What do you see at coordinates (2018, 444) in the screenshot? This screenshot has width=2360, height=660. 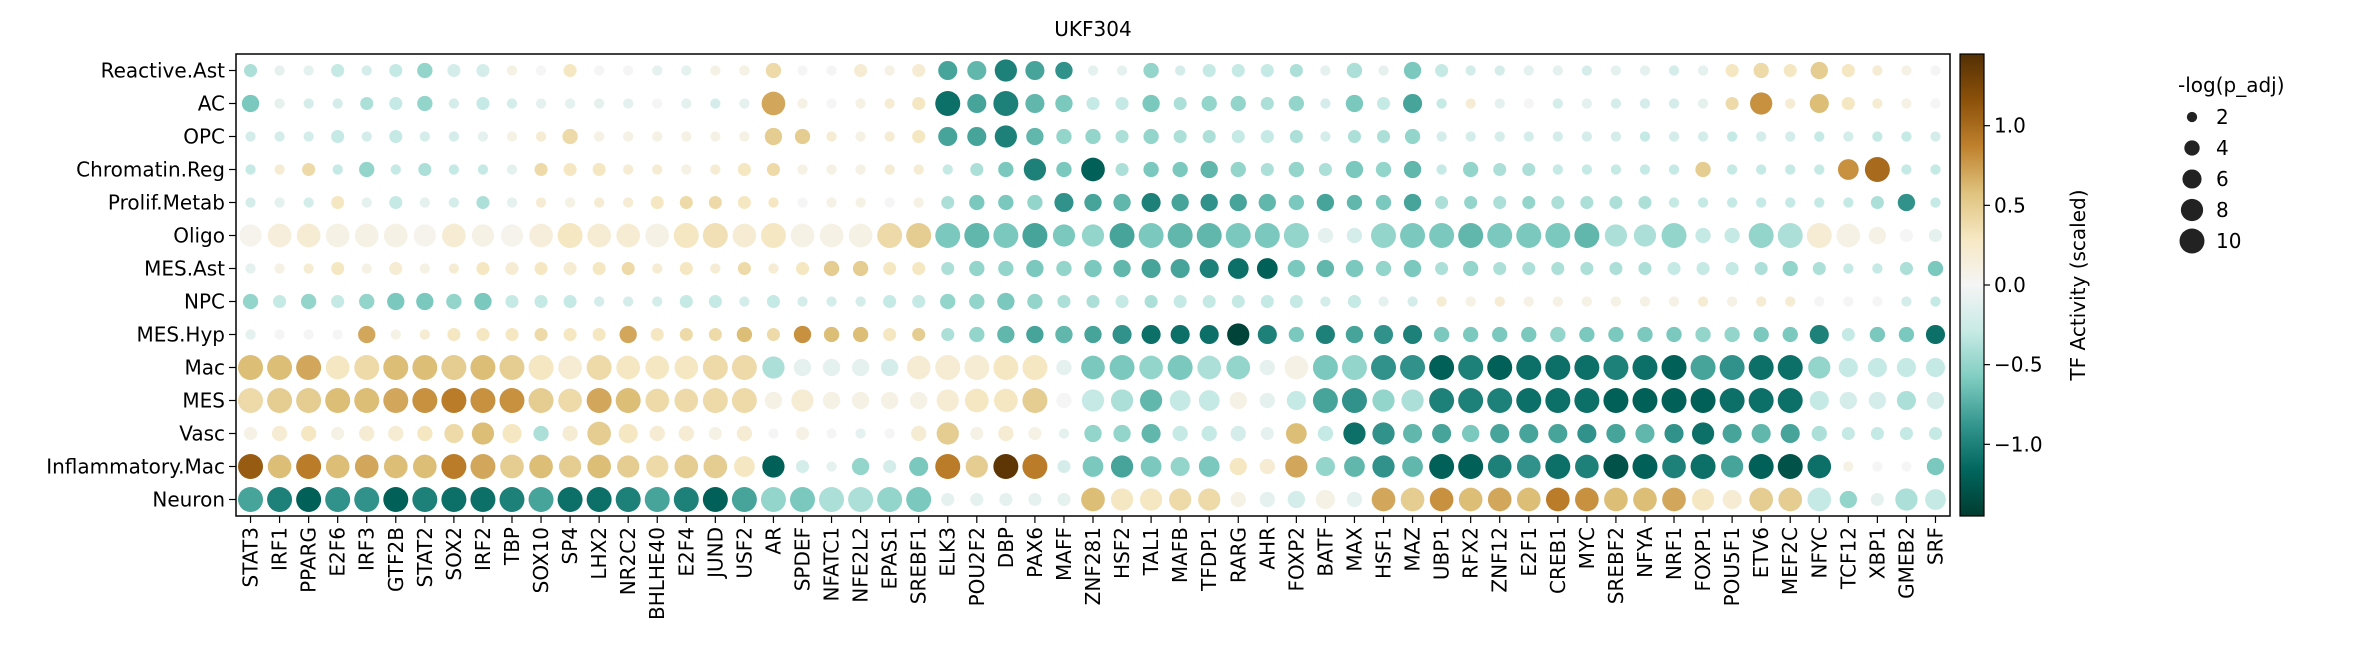 I see `colorbar-tick-label: −1.0` at bounding box center [2018, 444].